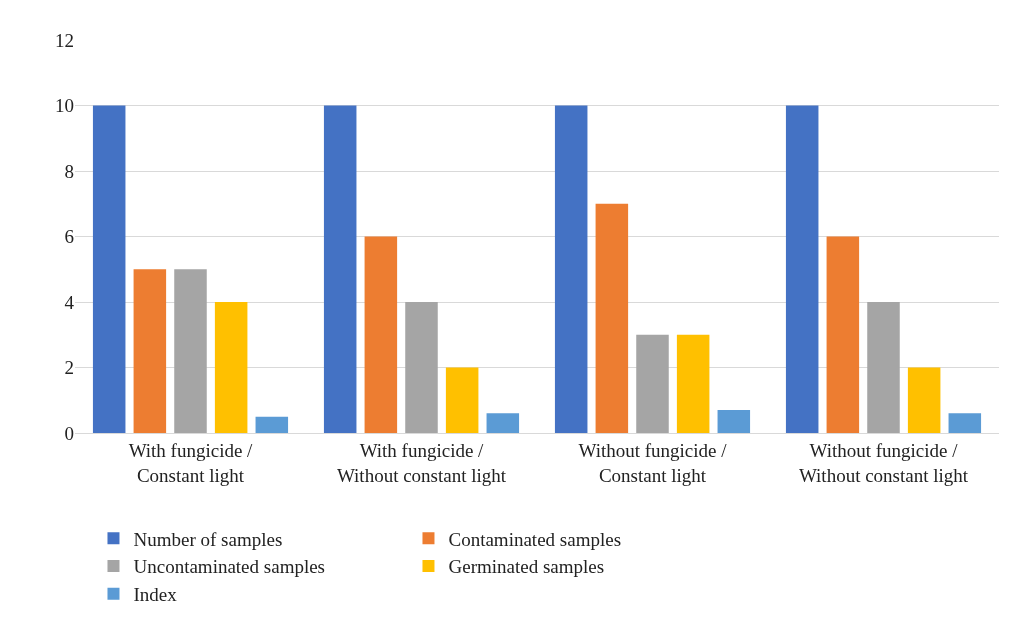  Describe the element at coordinates (155, 595) in the screenshot. I see `legend-label: Index` at that location.